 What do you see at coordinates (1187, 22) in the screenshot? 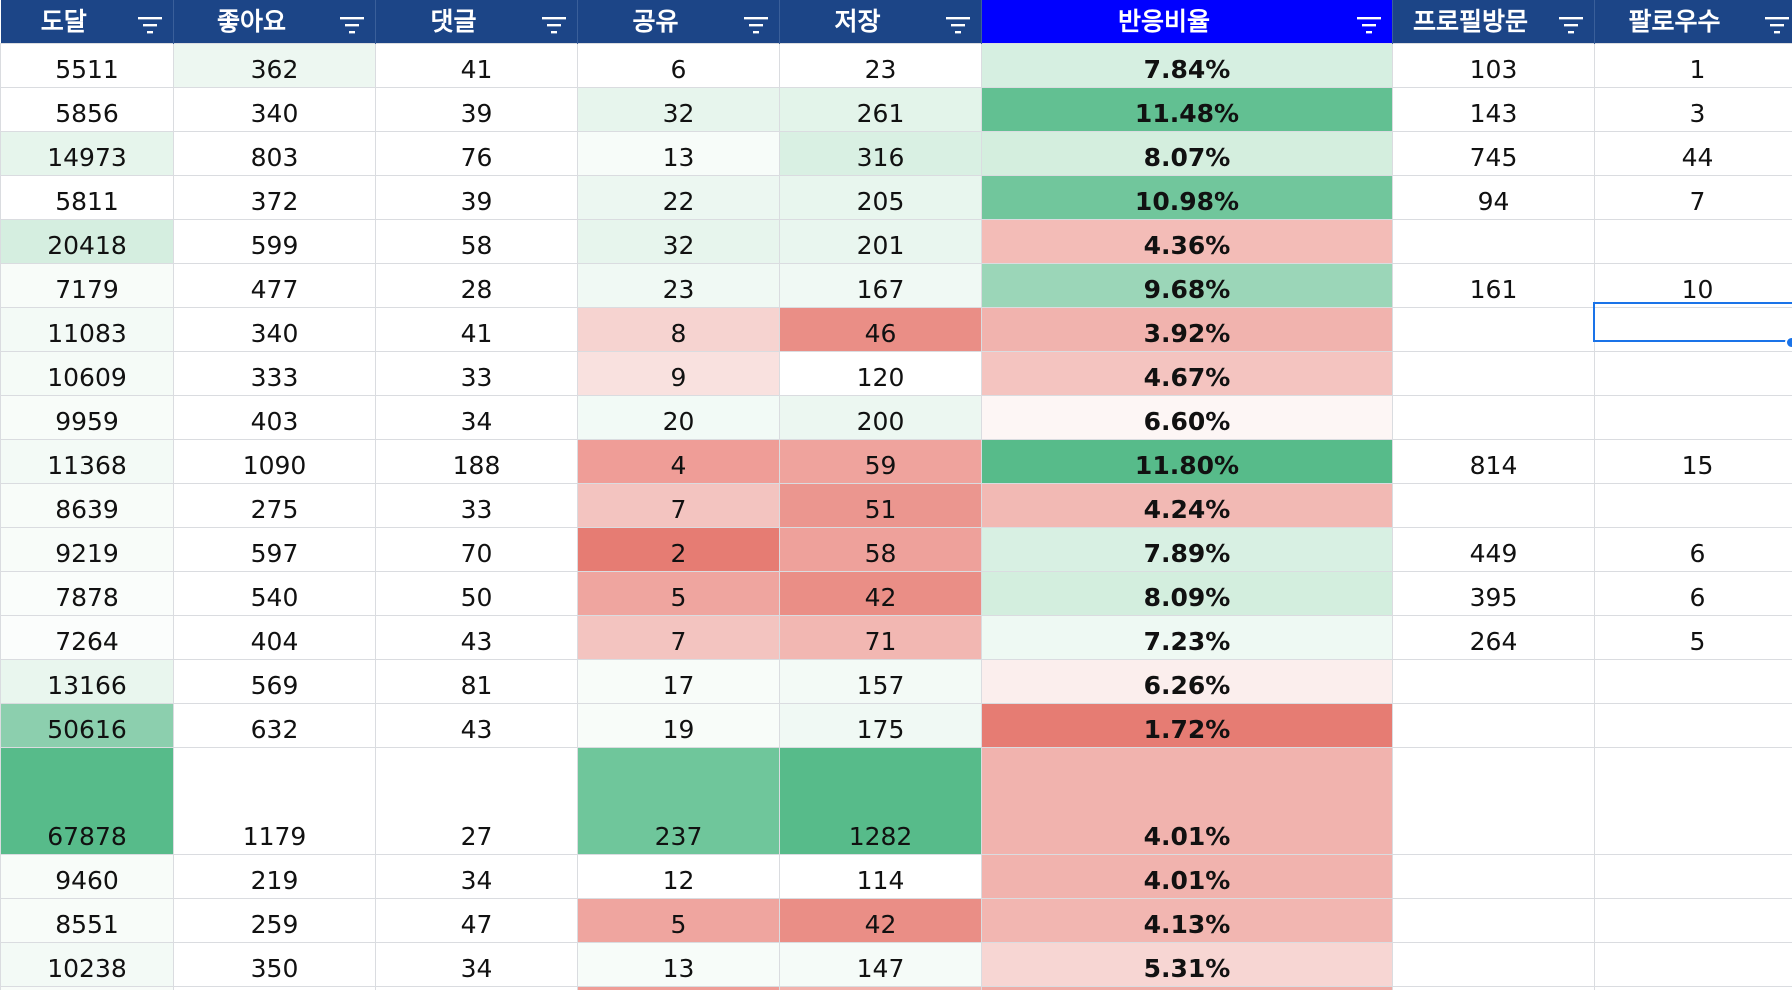
I see `column-header-rate: 반응비율` at bounding box center [1187, 22].